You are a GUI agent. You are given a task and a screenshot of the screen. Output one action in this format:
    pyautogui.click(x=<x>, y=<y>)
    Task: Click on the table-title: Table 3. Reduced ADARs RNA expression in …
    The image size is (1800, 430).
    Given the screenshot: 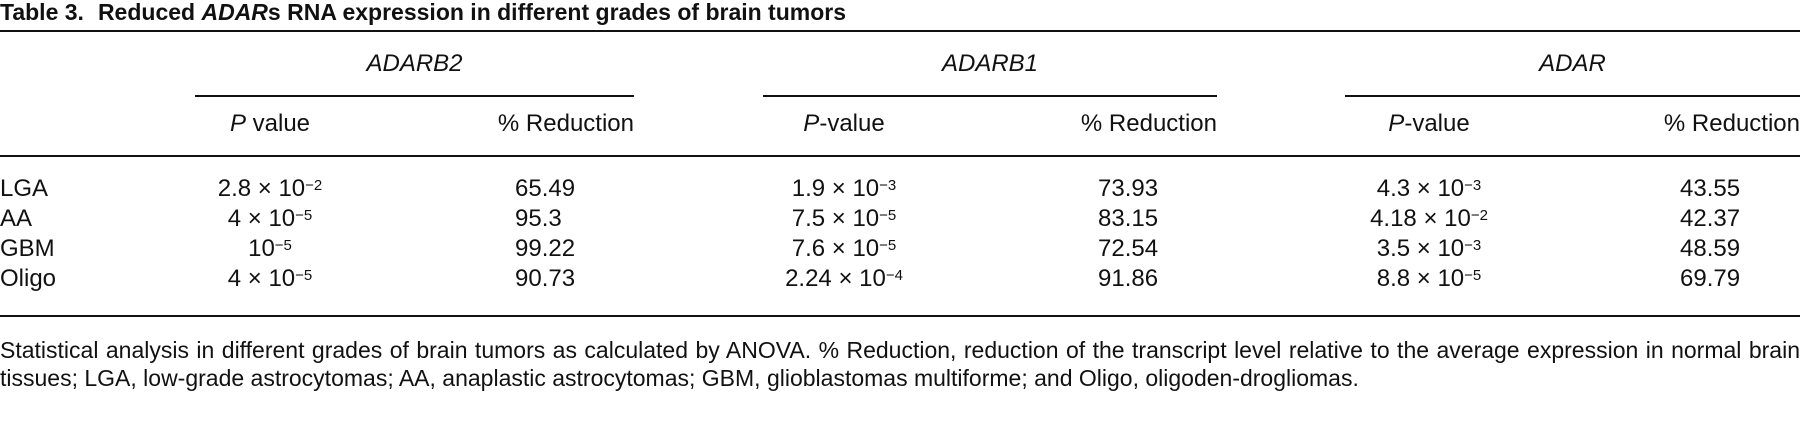 What is the action you would take?
    pyautogui.click(x=423, y=13)
    